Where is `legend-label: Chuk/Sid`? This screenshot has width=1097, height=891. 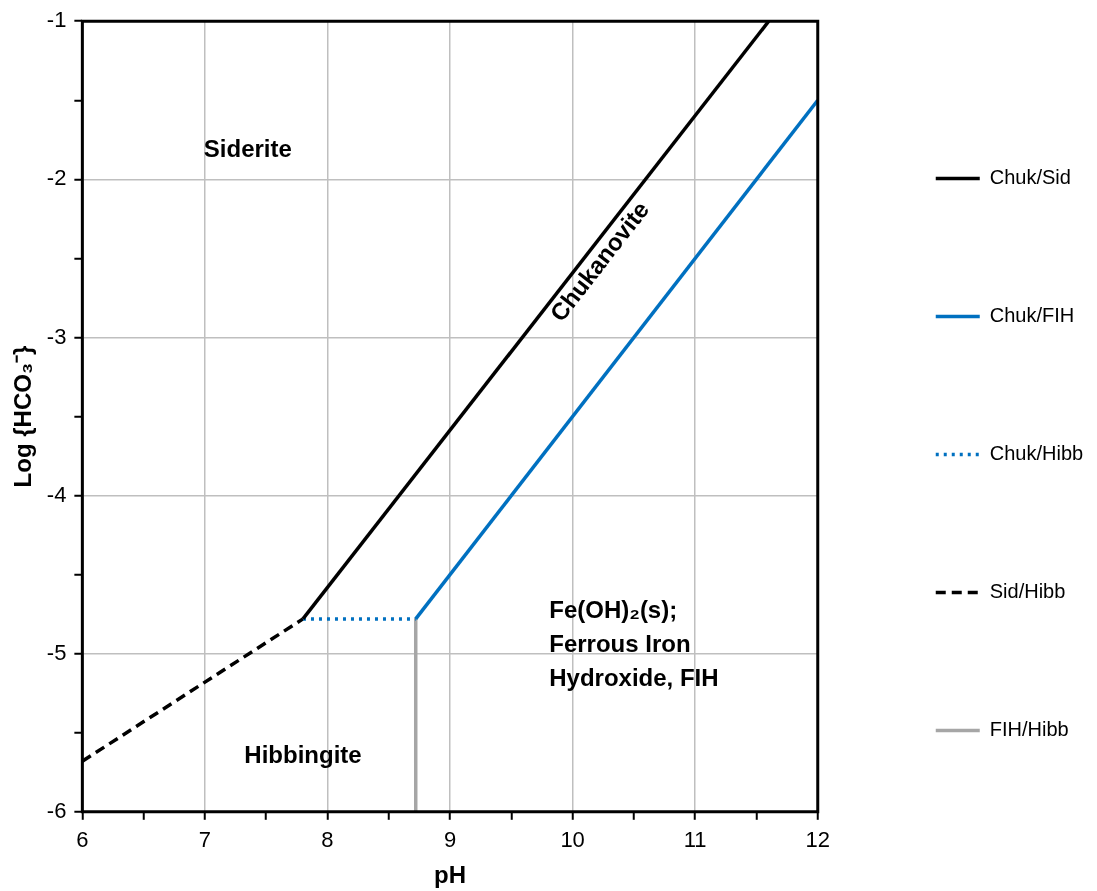
legend-label: Chuk/Sid is located at coordinates (1030, 177).